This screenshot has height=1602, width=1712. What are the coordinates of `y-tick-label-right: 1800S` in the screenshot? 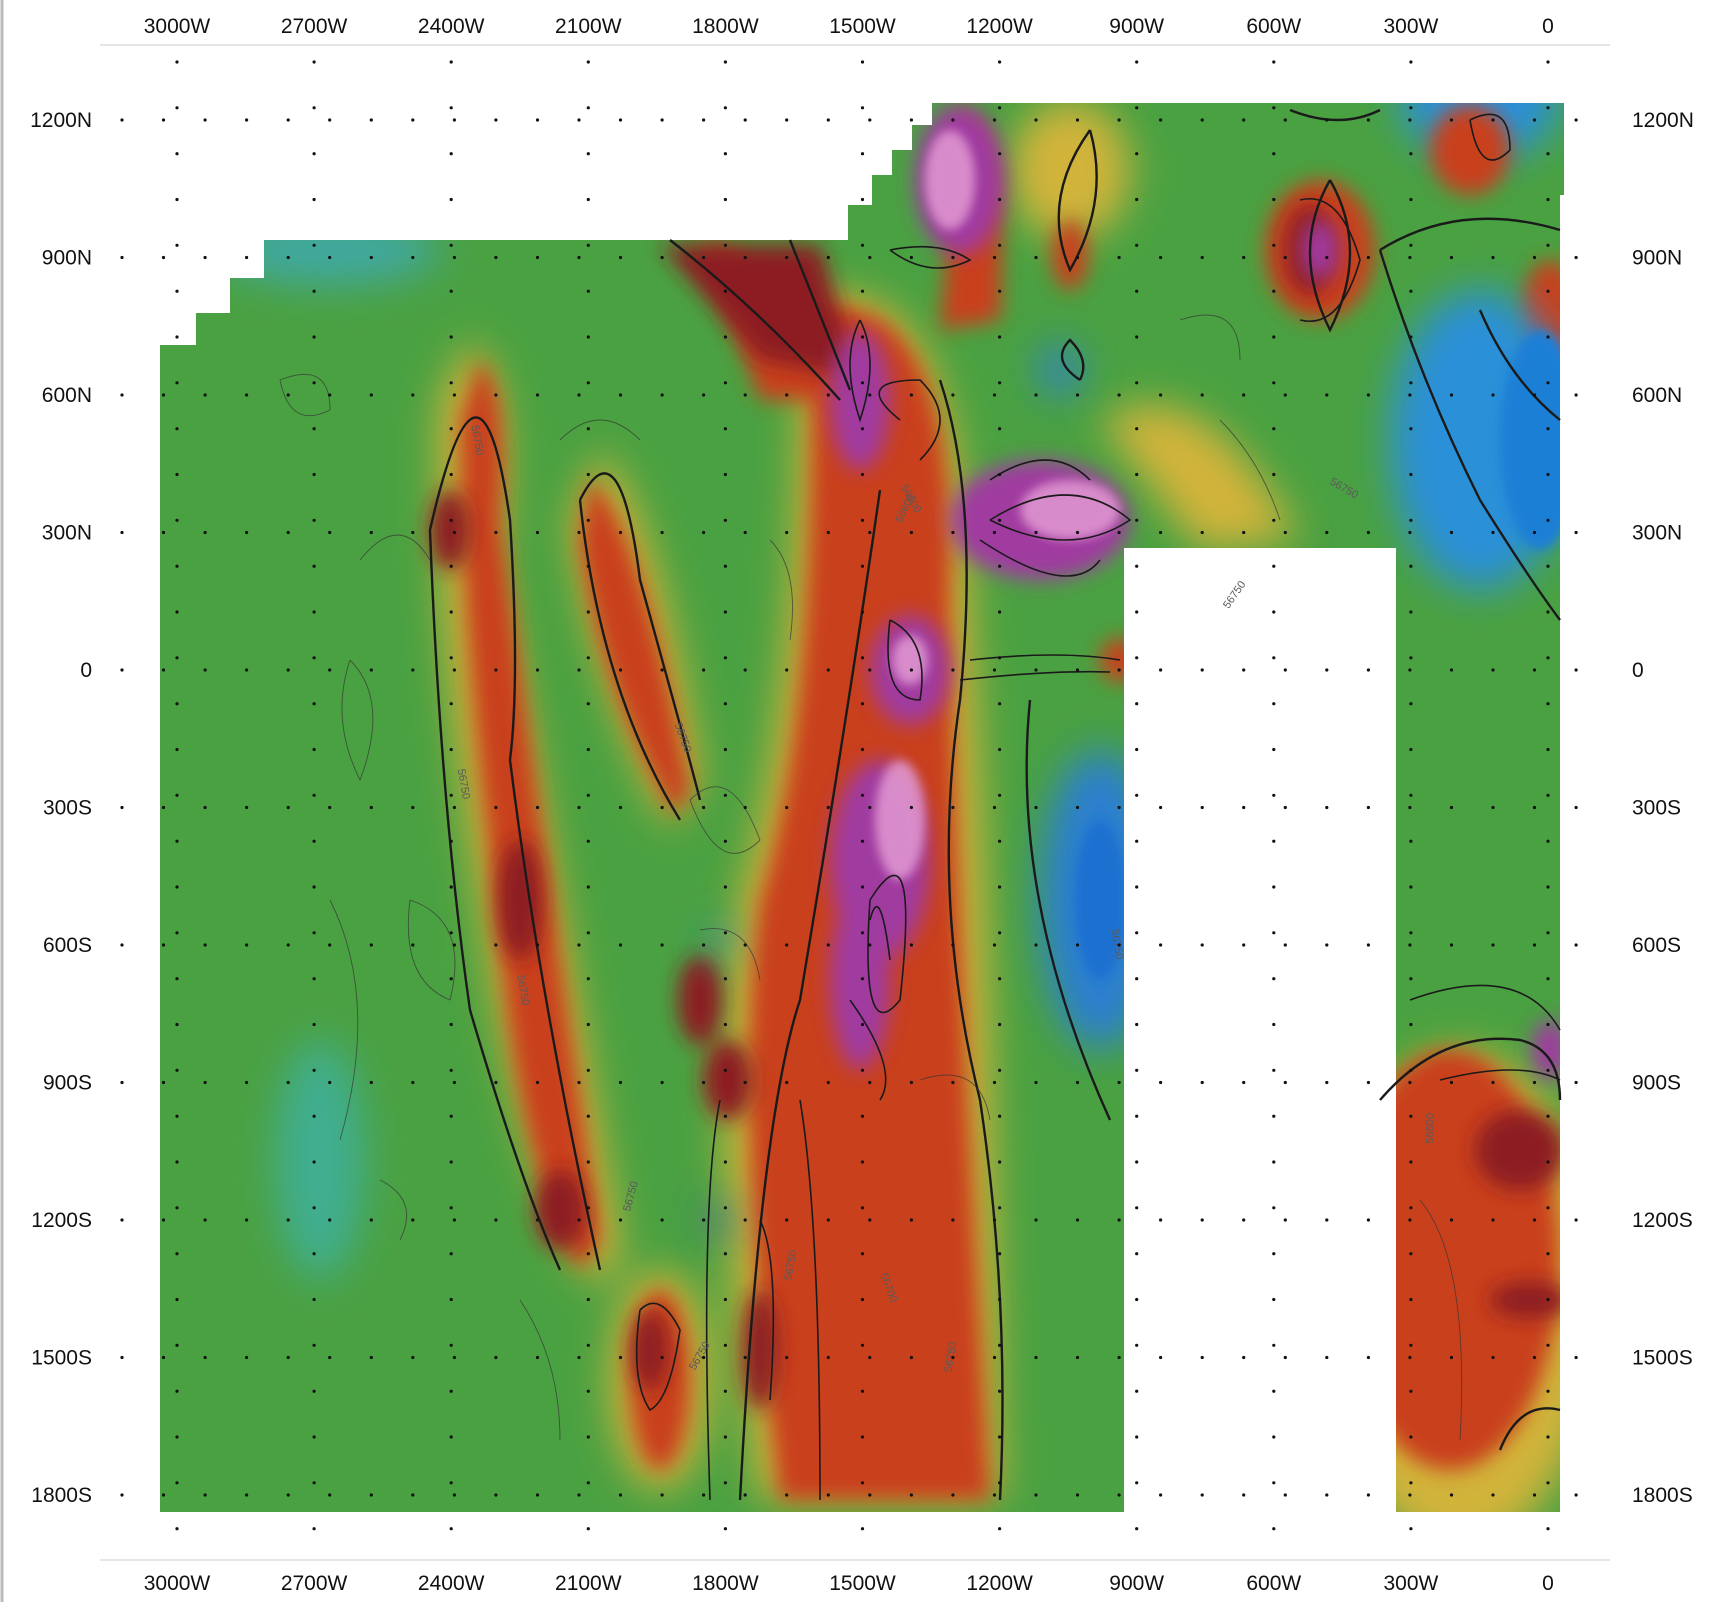 It's located at (1662, 1495).